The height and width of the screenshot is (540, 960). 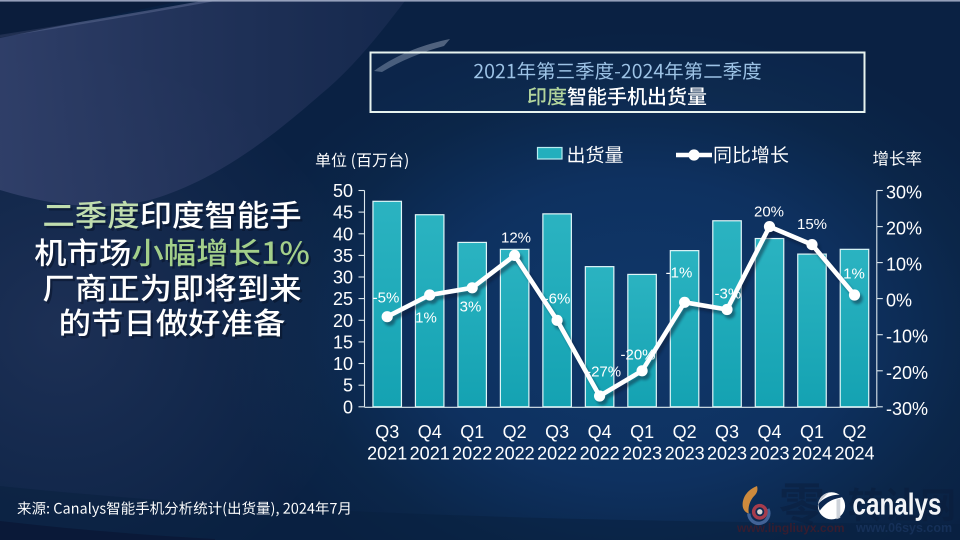 What do you see at coordinates (343, 278) in the screenshot?
I see `svg-text: 30` at bounding box center [343, 278].